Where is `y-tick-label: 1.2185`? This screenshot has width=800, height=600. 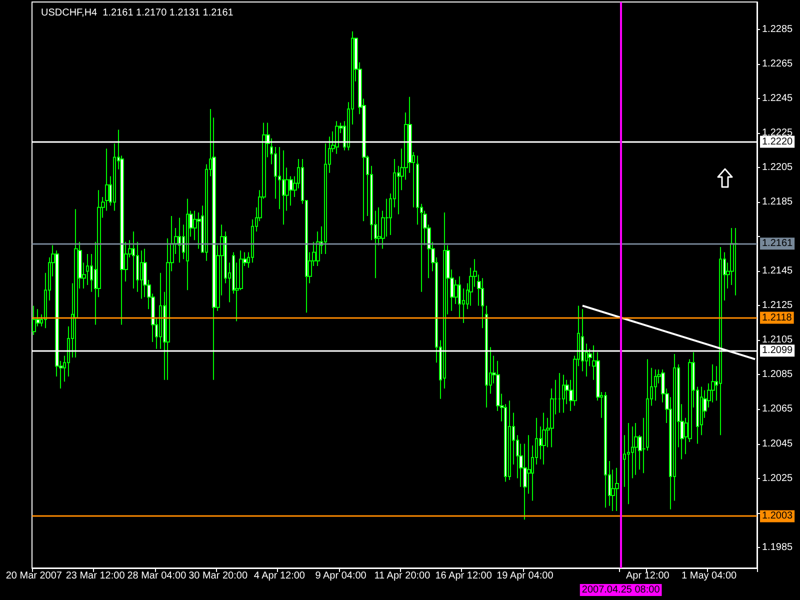 y-tick-label: 1.2185 is located at coordinates (778, 202).